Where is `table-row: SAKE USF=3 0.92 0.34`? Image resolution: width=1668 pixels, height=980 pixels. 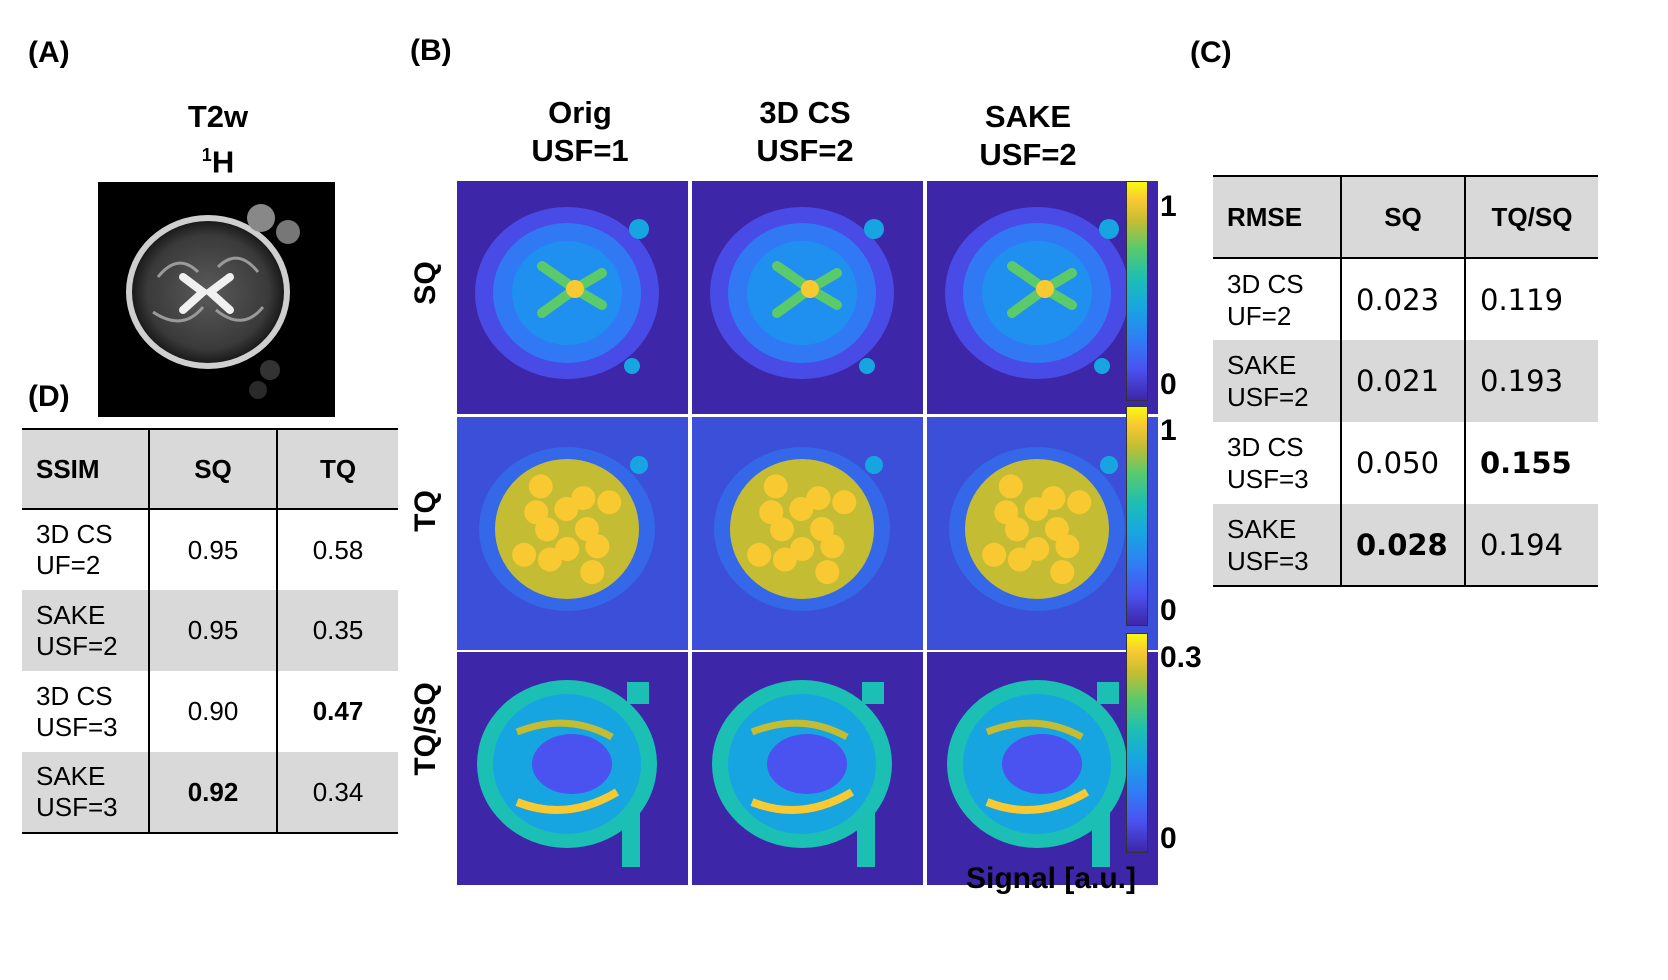
table-row: SAKE USF=3 0.92 0.34 is located at coordinates (210, 792).